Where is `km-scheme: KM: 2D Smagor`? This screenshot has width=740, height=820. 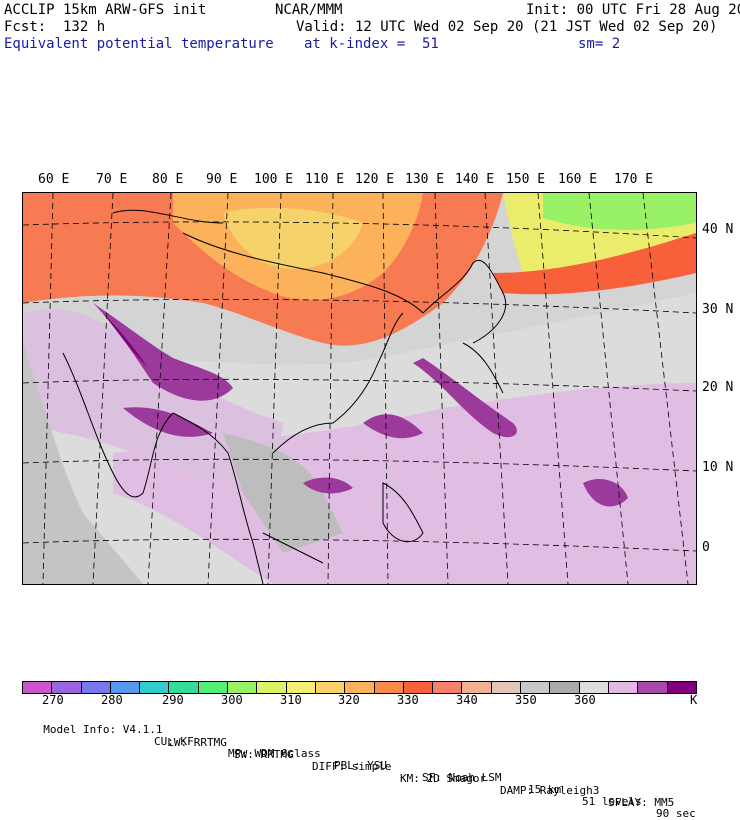
km-scheme: KM: 2D Smagor is located at coordinates (443, 778).